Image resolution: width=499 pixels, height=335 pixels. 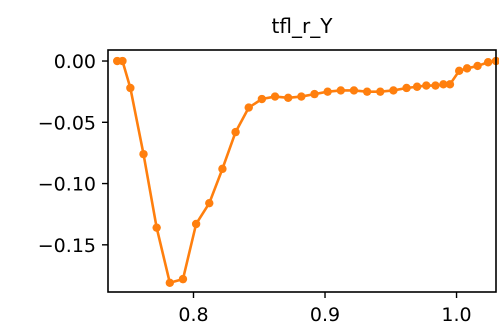 What do you see at coordinates (67, 123) in the screenshot?
I see `y-tick-label: −0.05` at bounding box center [67, 123].